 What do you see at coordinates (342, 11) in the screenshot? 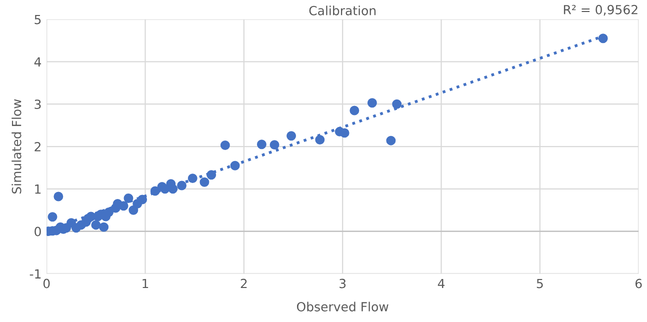
I see `chart-title: Calibration` at bounding box center [342, 11].